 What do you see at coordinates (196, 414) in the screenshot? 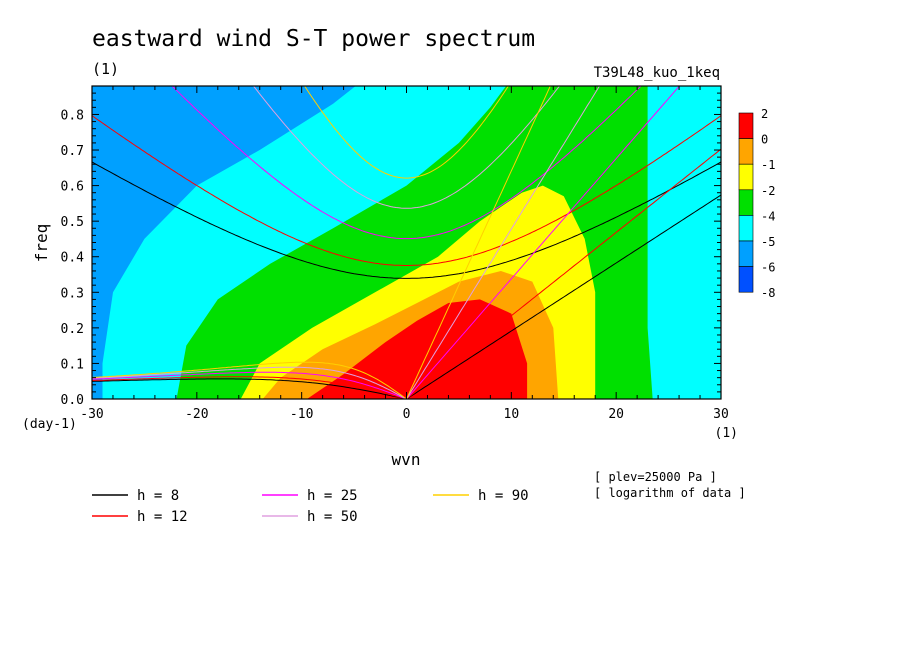
I see `x-tick-label: -20` at bounding box center [196, 414].